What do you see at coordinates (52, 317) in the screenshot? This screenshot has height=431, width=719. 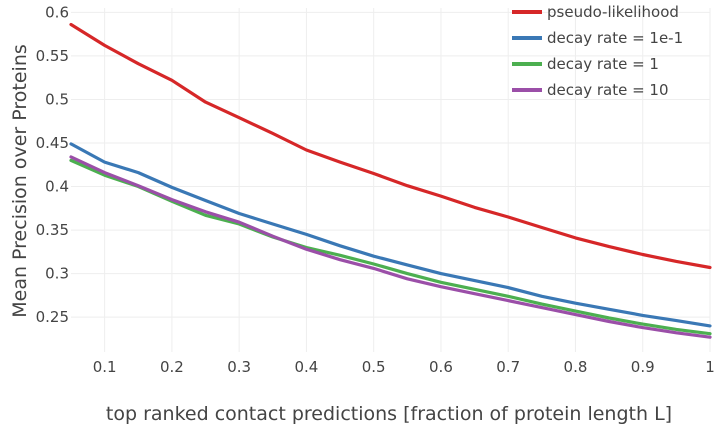 I see `y-tick-label: 0.25` at bounding box center [52, 317].